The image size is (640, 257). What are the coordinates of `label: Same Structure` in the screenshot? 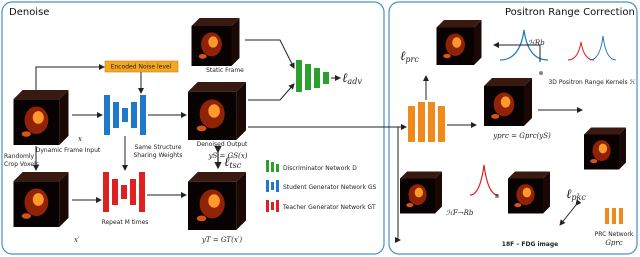 It's located at (158, 147).